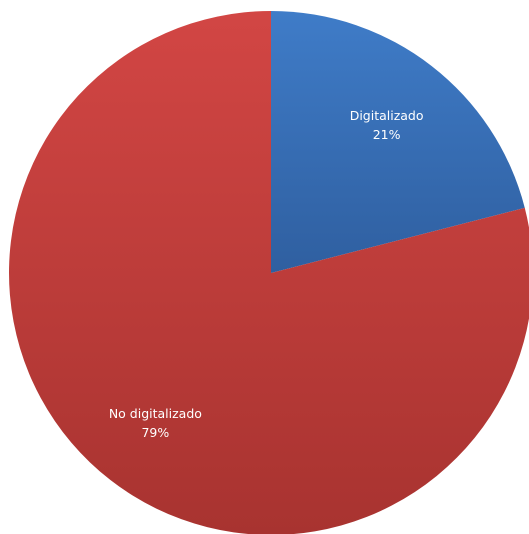 This screenshot has height=534, width=529. Describe the element at coordinates (155, 423) in the screenshot. I see `slice-label-no-digitalizado: No digitalizado 79%` at that location.